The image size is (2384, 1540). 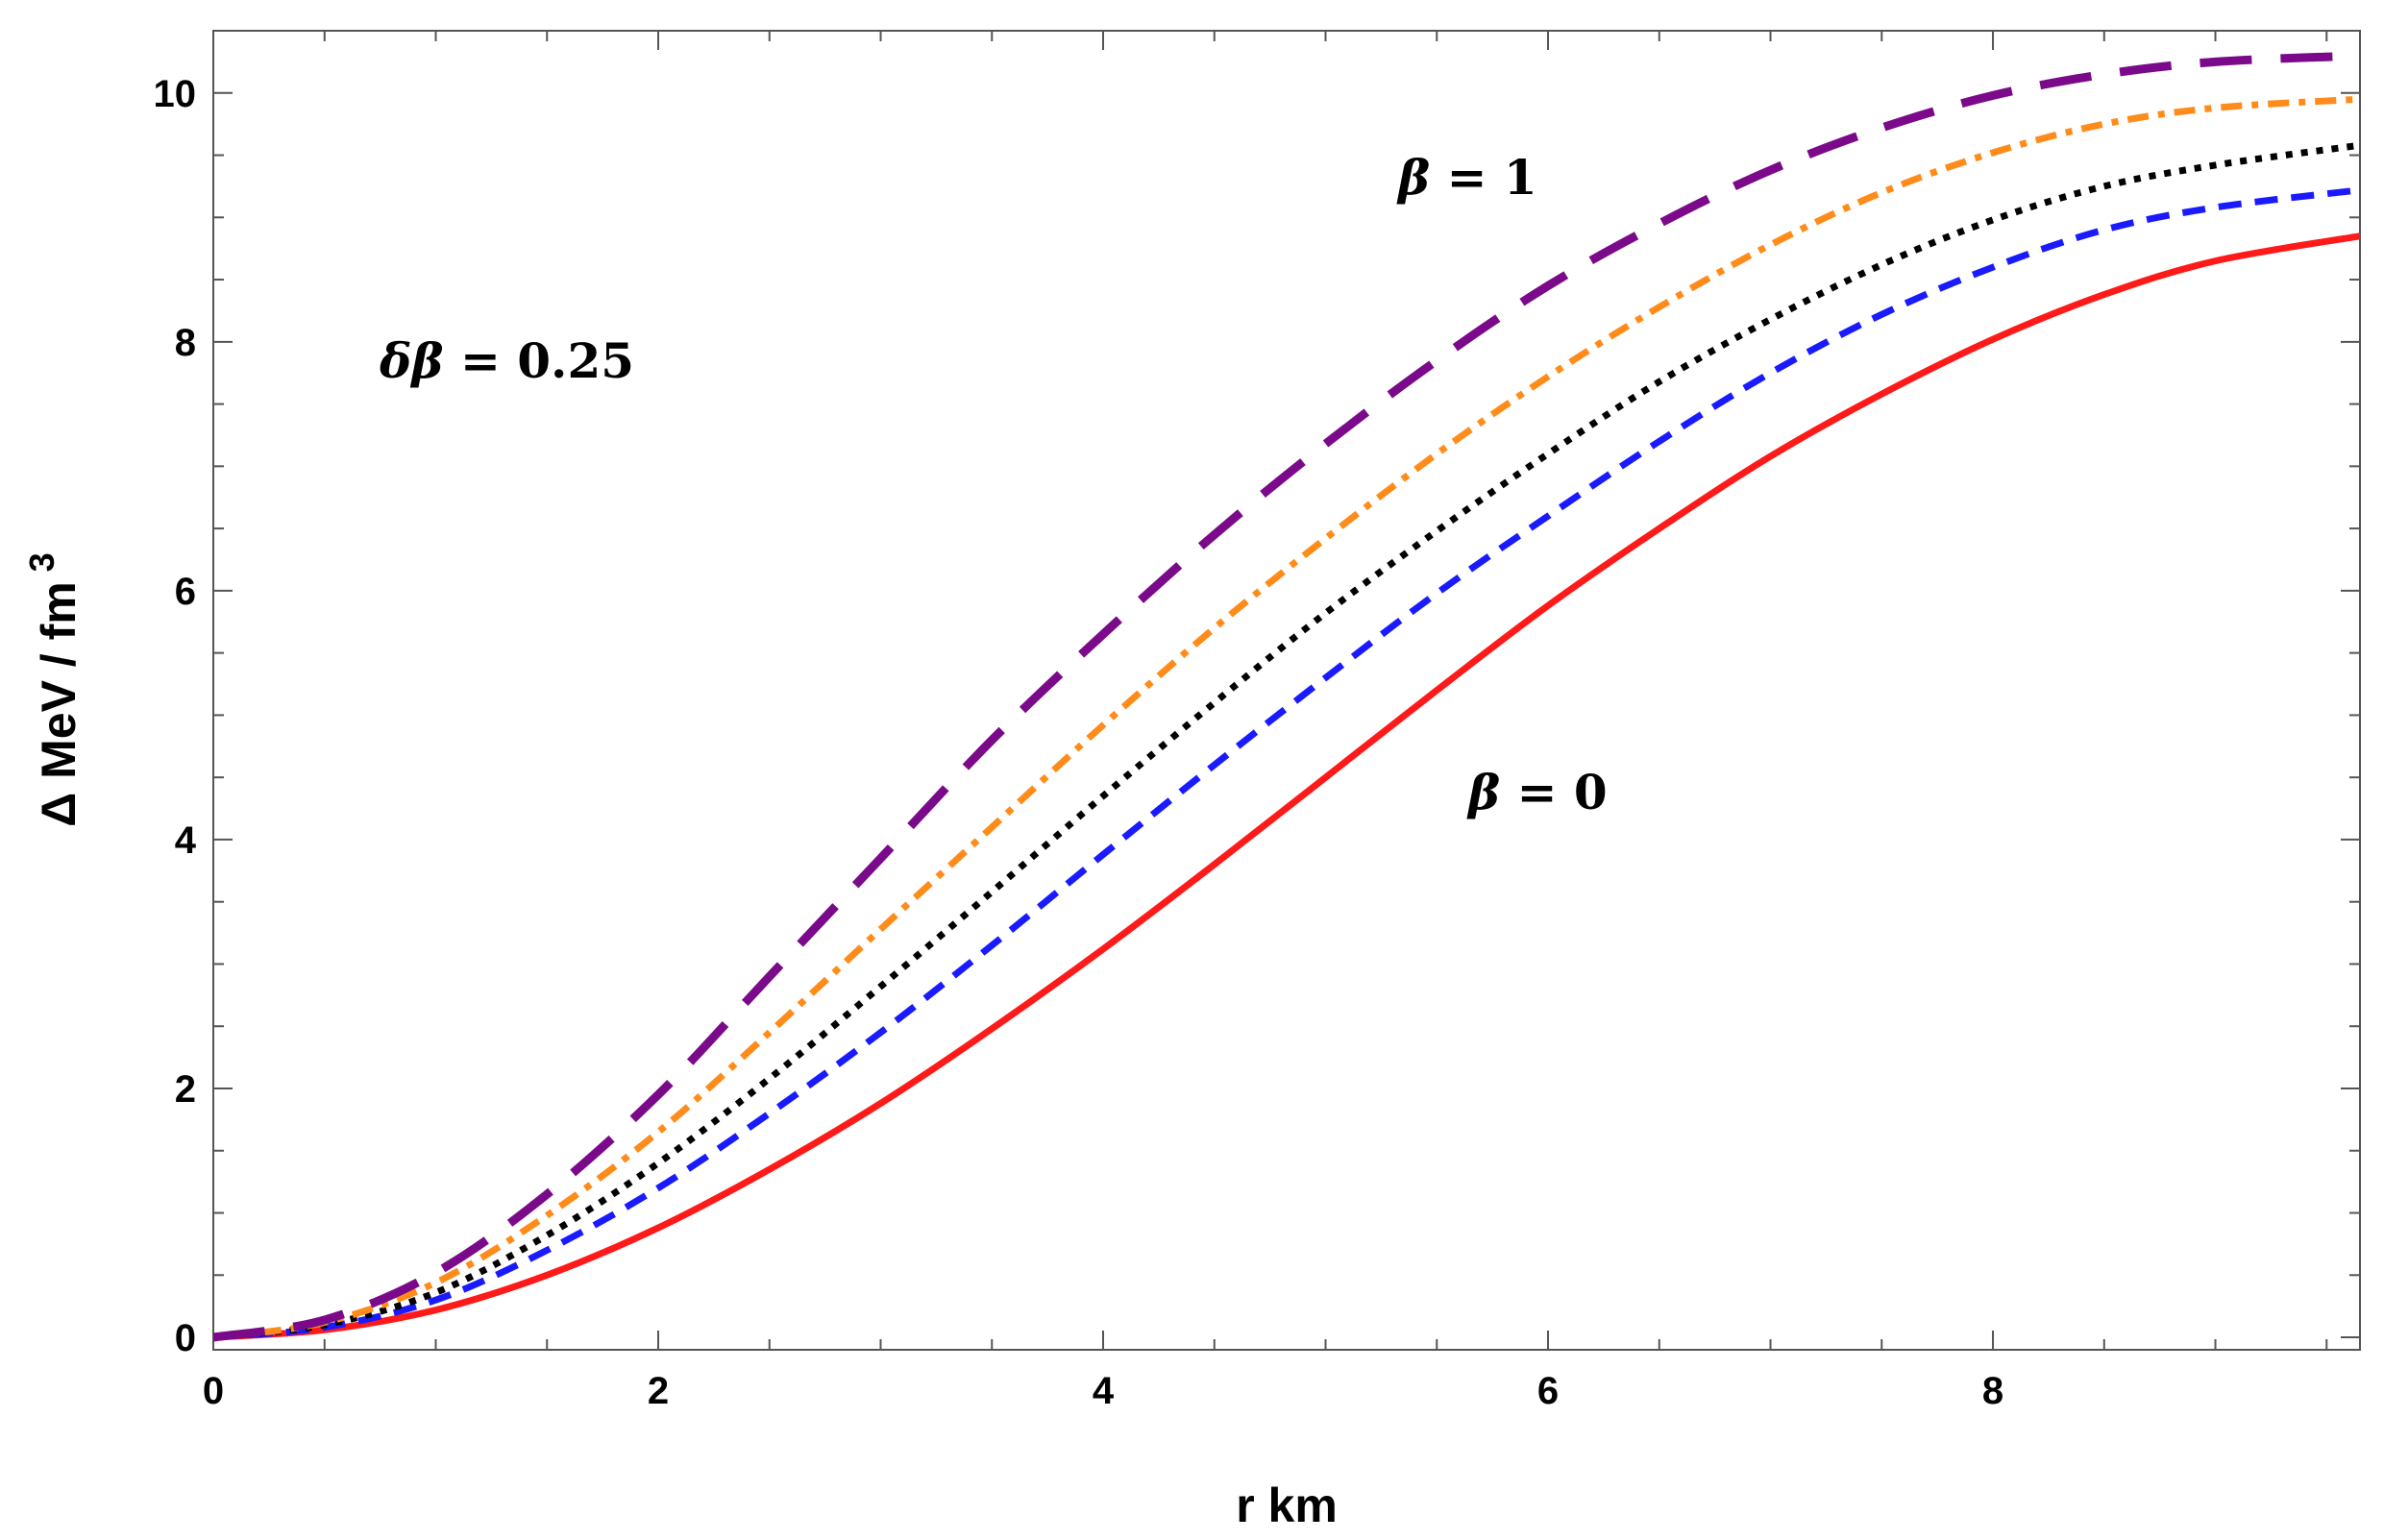 I want to click on x-tick-label: 4, so click(x=1104, y=1391).